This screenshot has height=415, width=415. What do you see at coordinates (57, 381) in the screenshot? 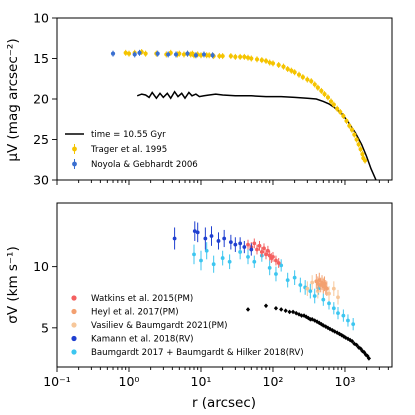
I see `x-tick-label: 10⁻¹` at bounding box center [57, 381].